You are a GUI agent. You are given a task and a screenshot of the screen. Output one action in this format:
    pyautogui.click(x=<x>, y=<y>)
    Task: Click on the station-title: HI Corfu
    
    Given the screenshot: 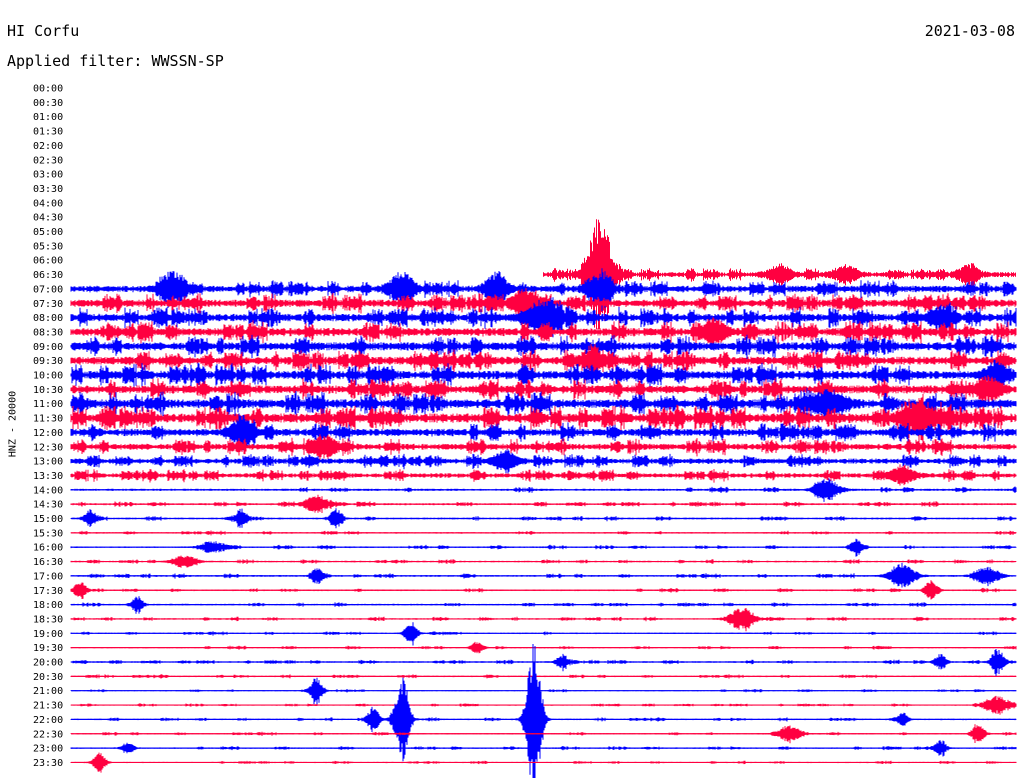 What is the action you would take?
    pyautogui.click(x=43, y=31)
    